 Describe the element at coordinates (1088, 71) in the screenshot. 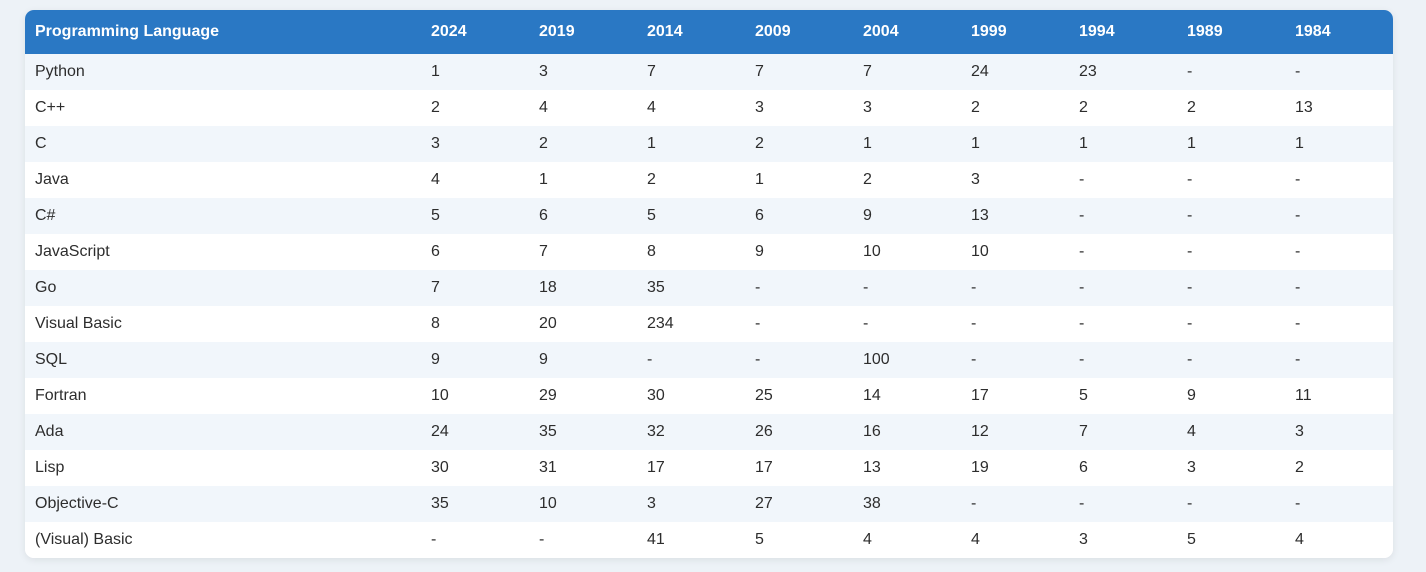

I see `rank-cell: 23` at that location.